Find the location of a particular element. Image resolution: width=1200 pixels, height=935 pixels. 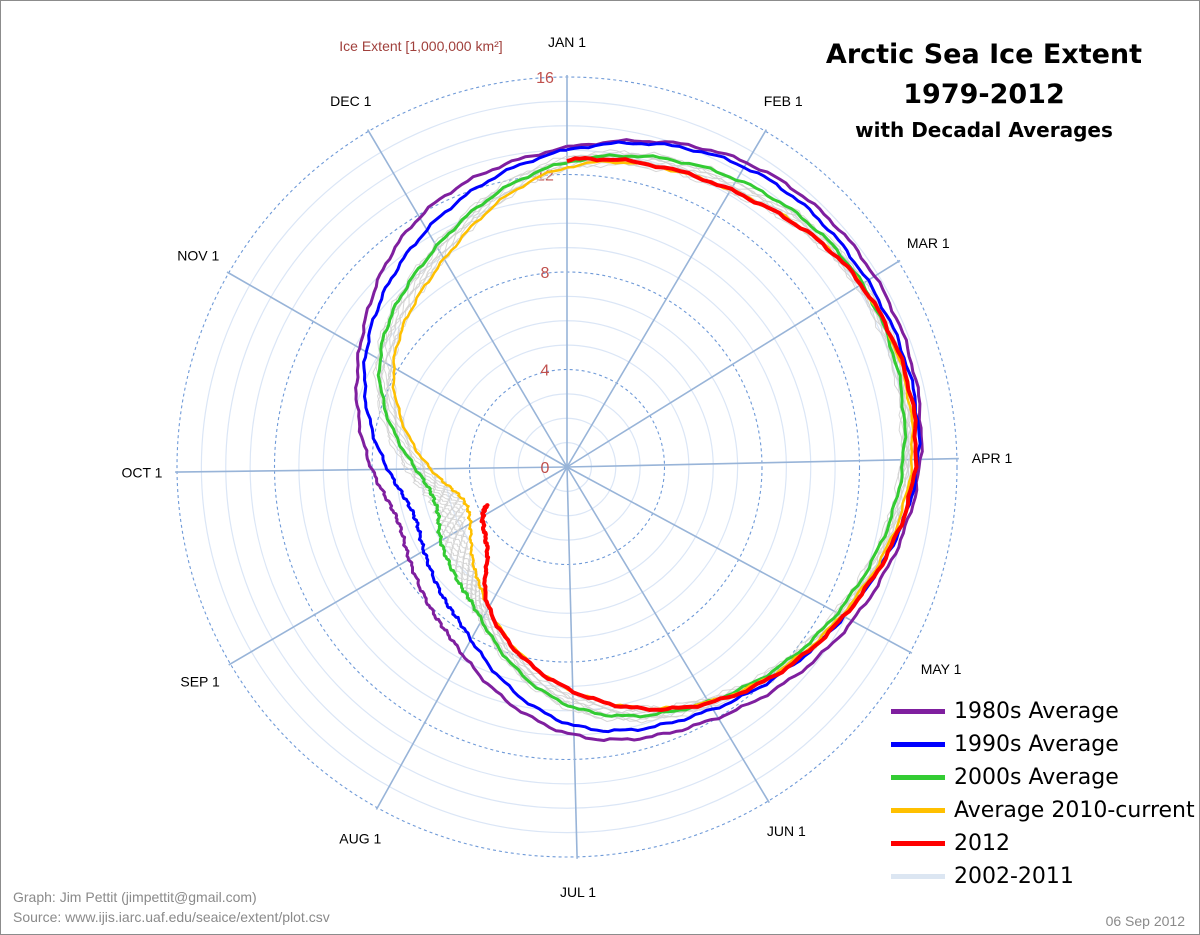

month-label: APR 1 is located at coordinates (992, 458).